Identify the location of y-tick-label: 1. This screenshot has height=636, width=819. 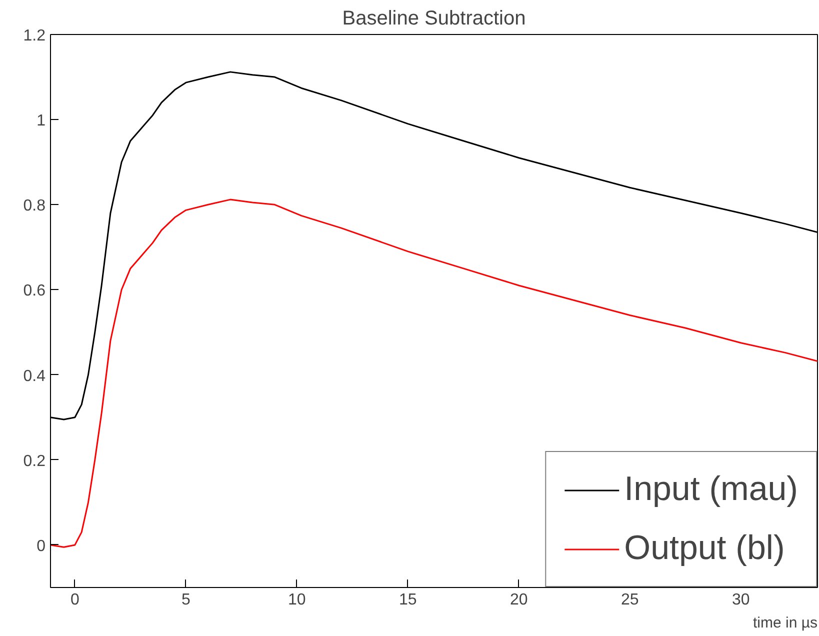
(41, 121).